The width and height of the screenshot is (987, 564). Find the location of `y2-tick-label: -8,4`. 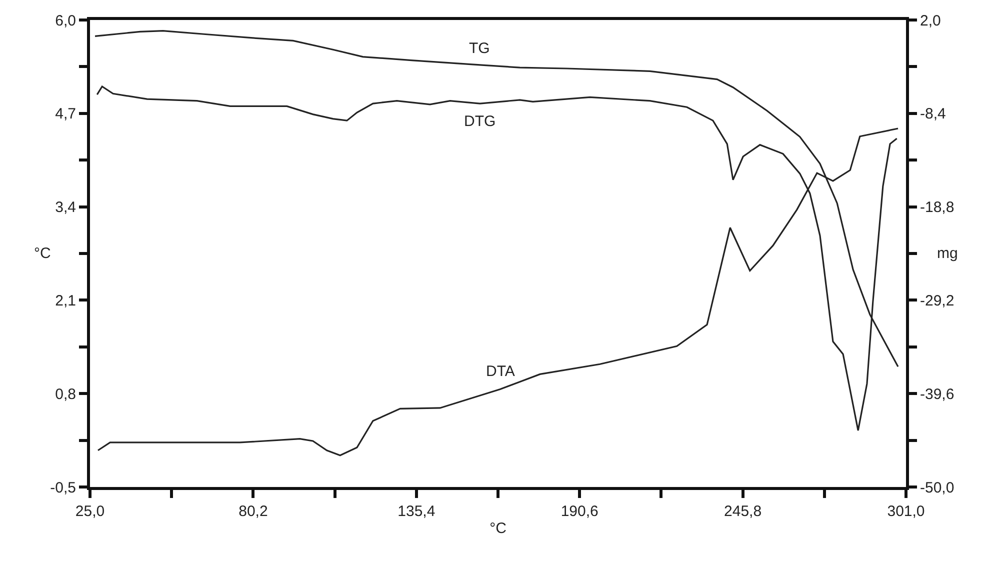

y2-tick-label: -8,4 is located at coordinates (933, 114).